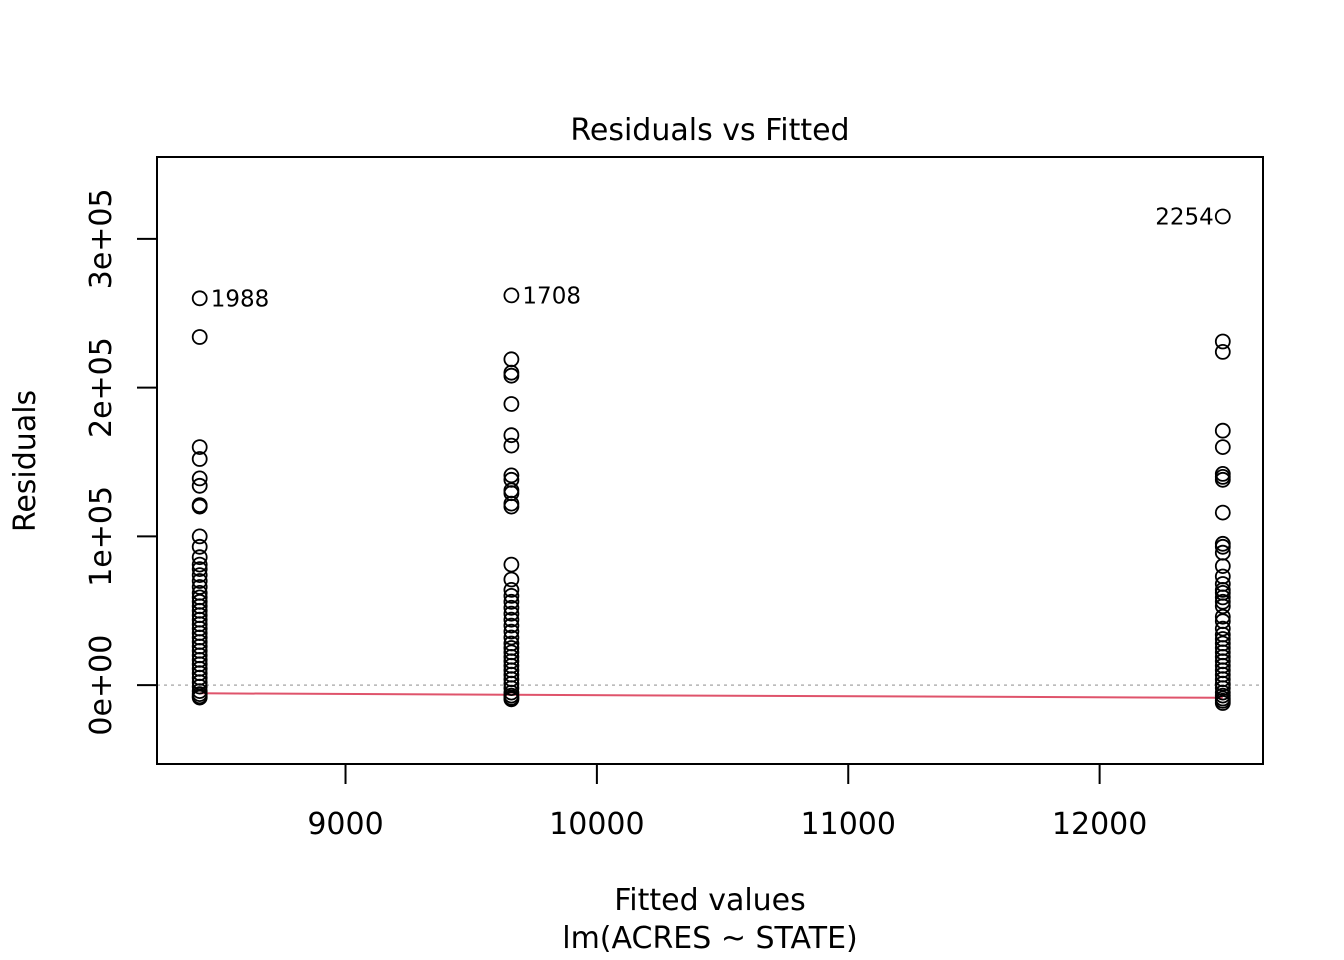 Image resolution: width=1344 pixels, height=960 pixels. Describe the element at coordinates (710, 900) in the screenshot. I see `x-axis-label: Fitted values` at that location.